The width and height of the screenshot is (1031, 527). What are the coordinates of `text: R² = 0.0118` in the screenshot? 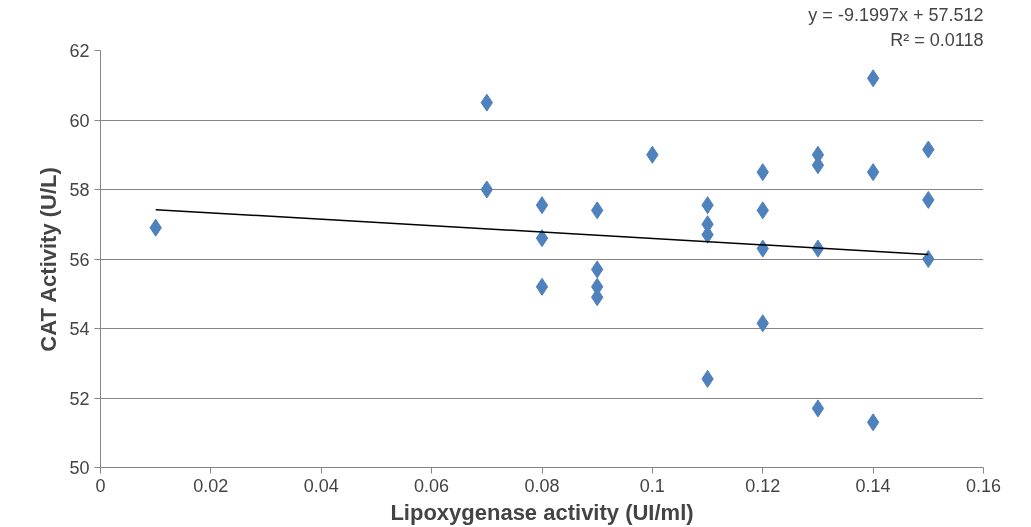 It's located at (937, 39).